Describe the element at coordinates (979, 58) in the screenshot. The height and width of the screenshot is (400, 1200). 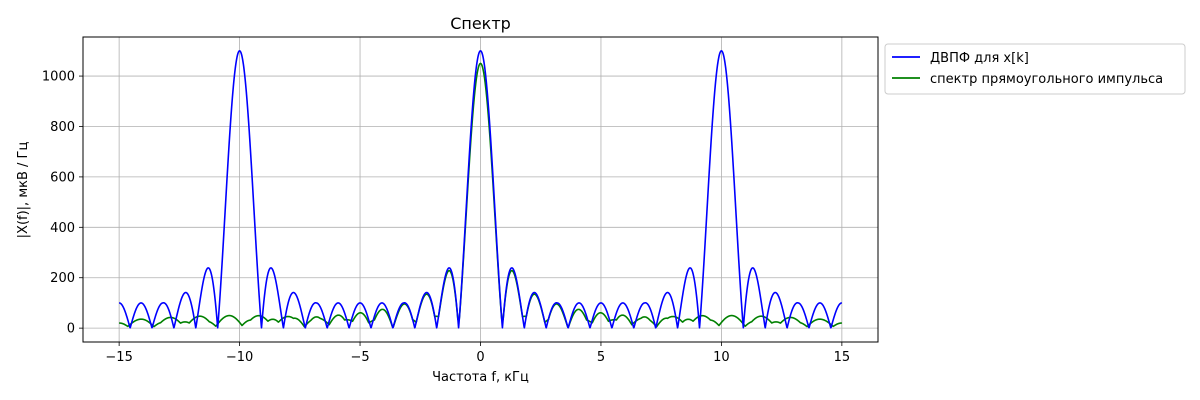
I see `legend-label-dtft: ДВПФ для x[k]` at that location.